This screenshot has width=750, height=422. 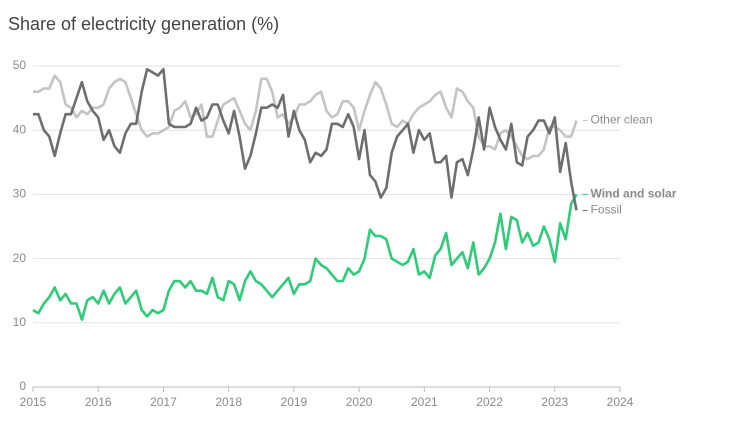 I want to click on series-line, so click(x=305, y=117).